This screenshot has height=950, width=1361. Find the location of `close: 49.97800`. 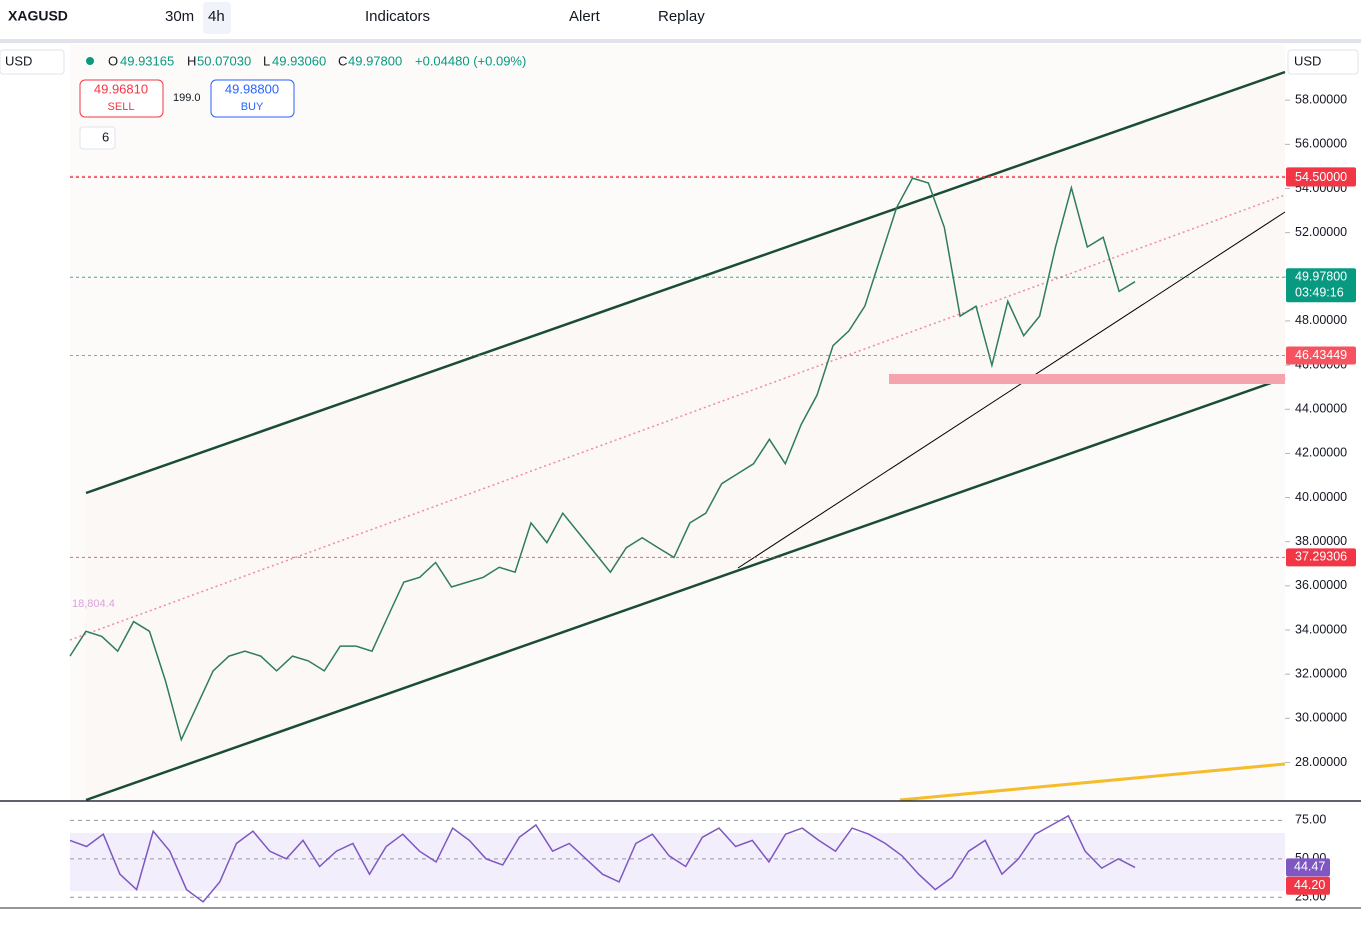

close: 49.97800 is located at coordinates (375, 60).